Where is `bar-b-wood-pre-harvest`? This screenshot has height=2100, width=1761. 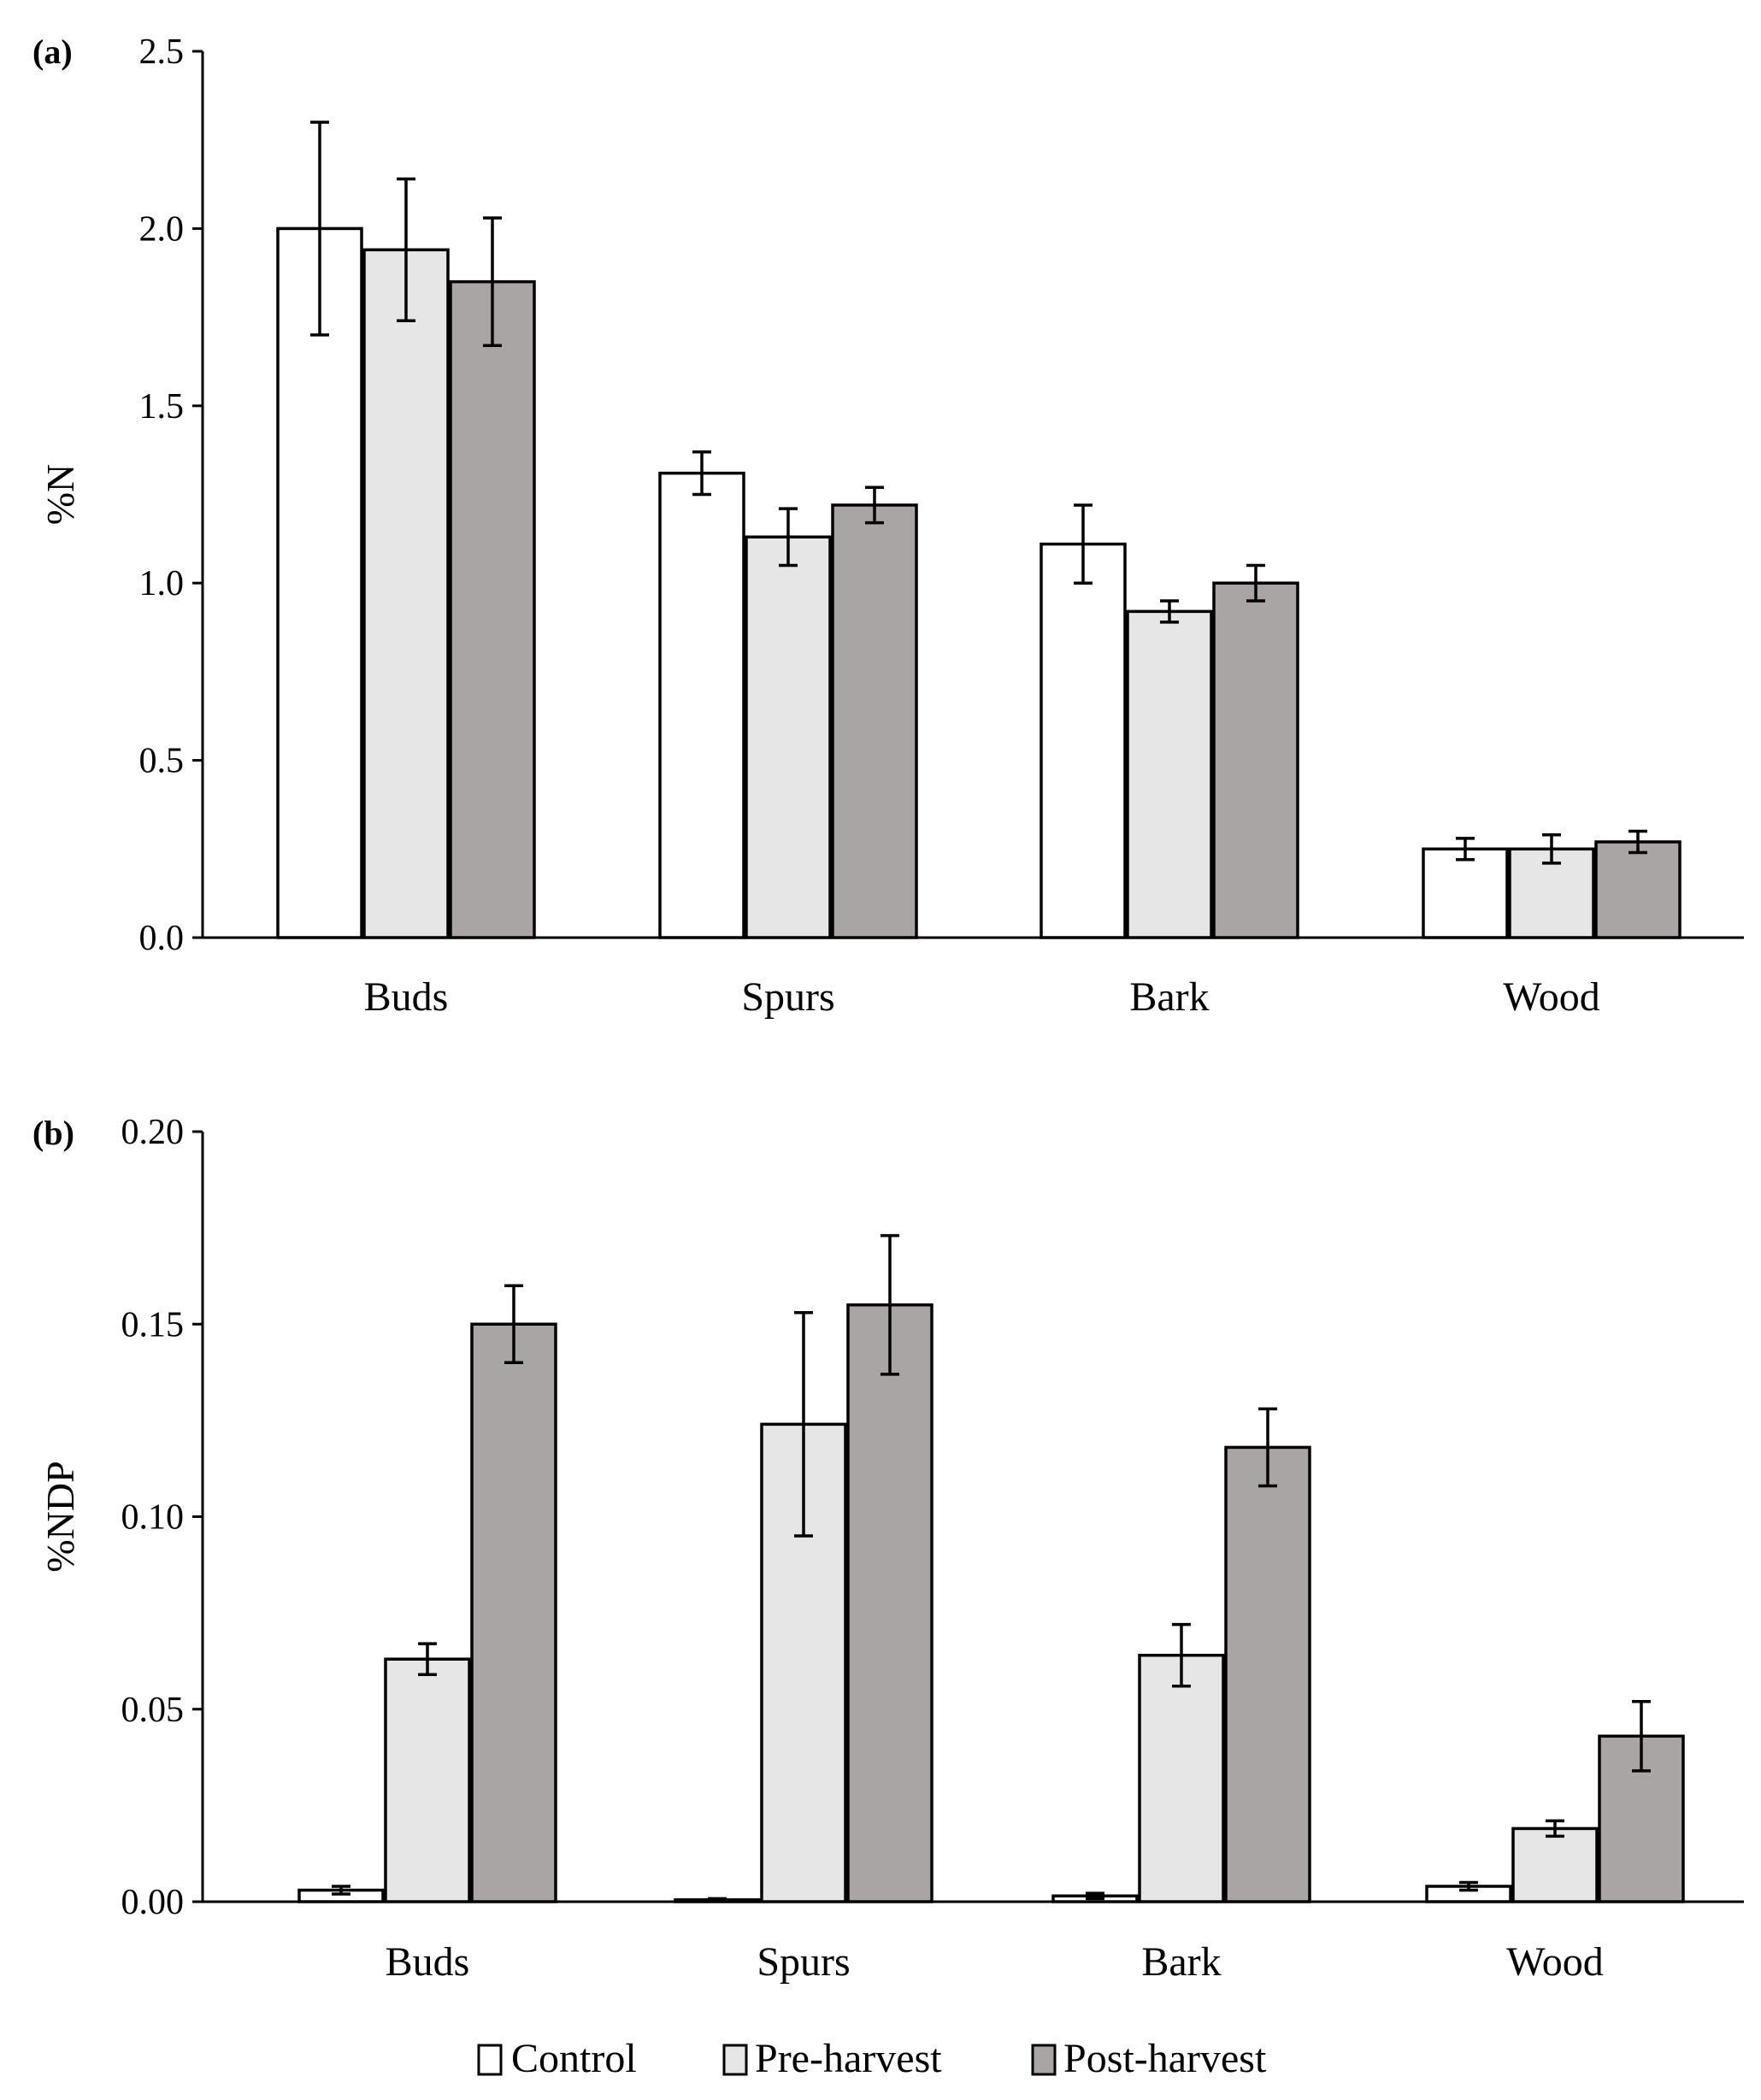 bar-b-wood-pre-harvest is located at coordinates (1555, 1864).